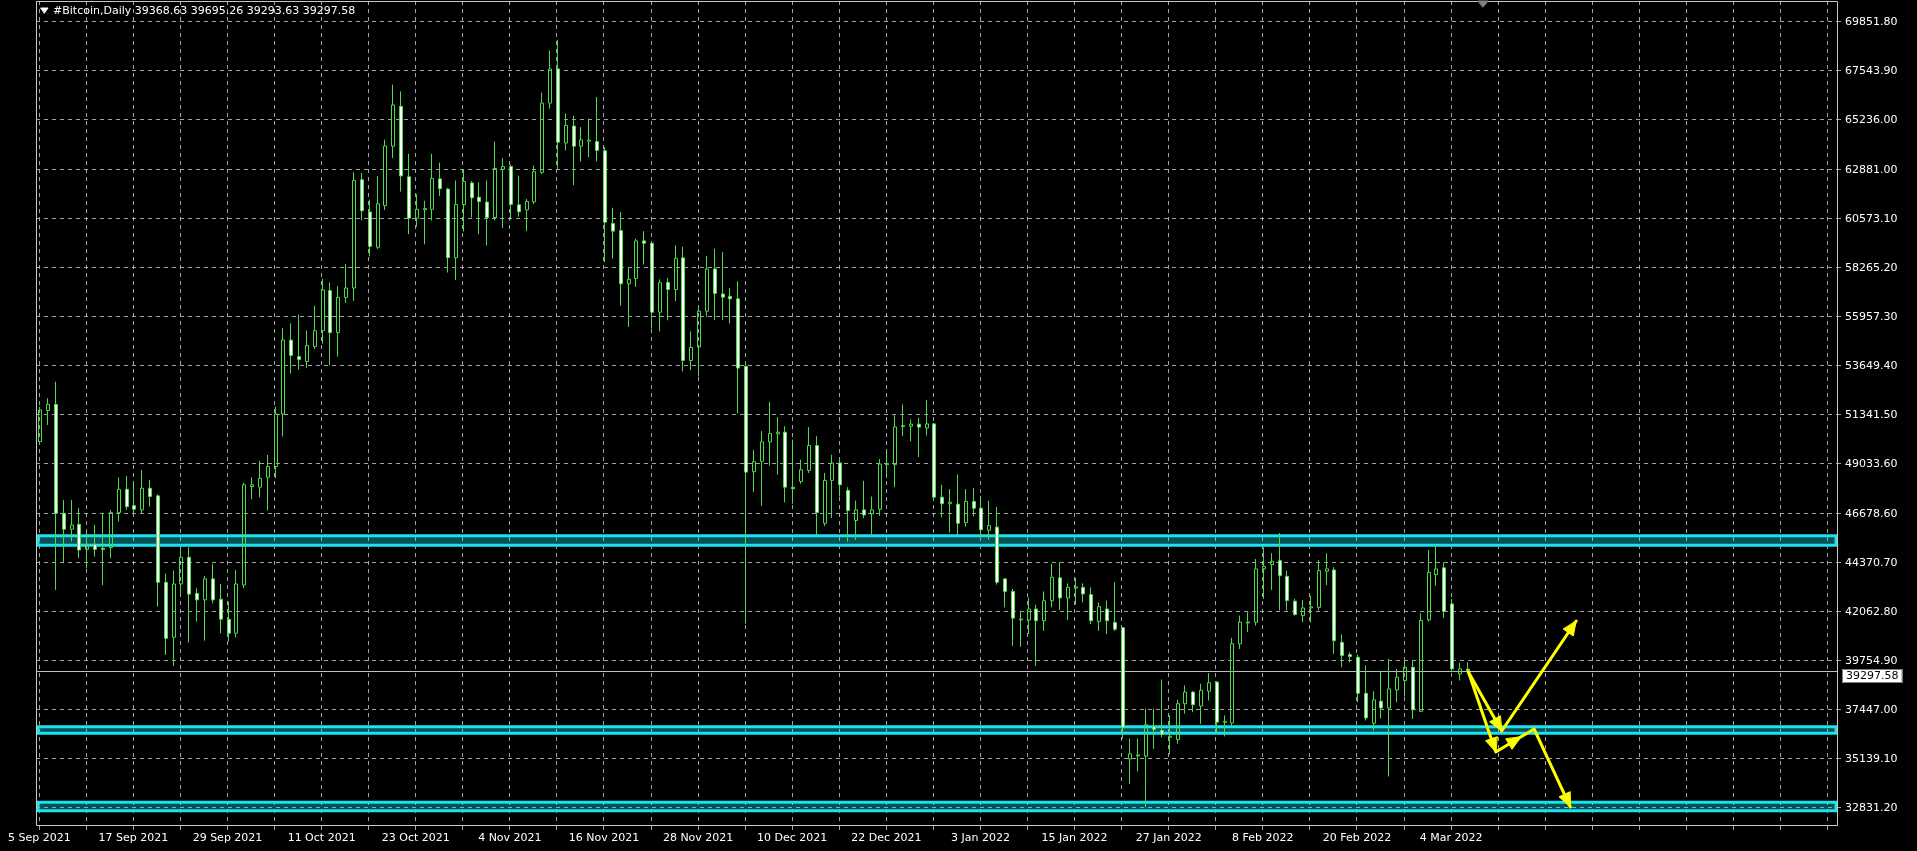 This screenshot has width=1917, height=851. Describe the element at coordinates (698, 838) in the screenshot. I see `x-tick-label: 28 Nov 2021` at that location.